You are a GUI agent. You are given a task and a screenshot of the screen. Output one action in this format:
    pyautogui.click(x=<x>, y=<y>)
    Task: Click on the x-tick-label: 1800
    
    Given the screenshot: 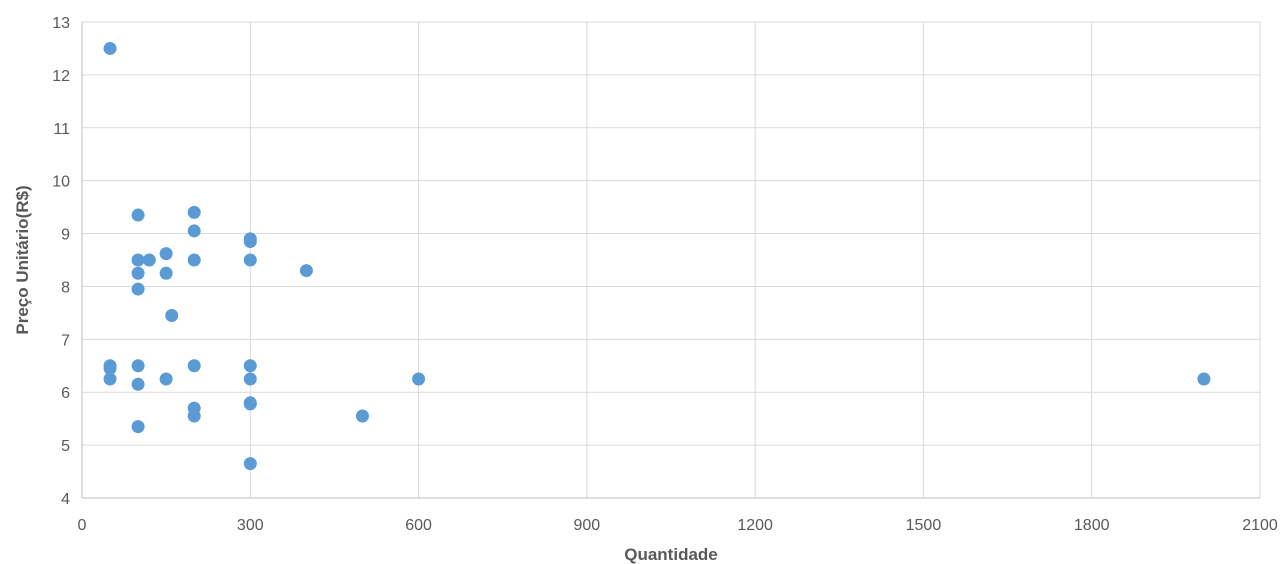 What is the action you would take?
    pyautogui.click(x=1092, y=525)
    